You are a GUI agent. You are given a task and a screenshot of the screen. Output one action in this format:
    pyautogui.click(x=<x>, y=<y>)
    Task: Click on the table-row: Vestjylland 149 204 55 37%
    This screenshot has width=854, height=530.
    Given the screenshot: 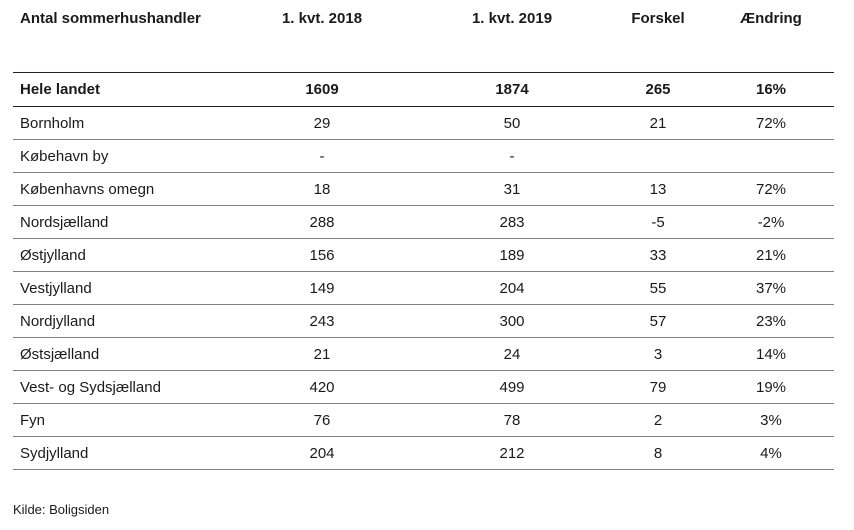 What is the action you would take?
    pyautogui.click(x=423, y=288)
    